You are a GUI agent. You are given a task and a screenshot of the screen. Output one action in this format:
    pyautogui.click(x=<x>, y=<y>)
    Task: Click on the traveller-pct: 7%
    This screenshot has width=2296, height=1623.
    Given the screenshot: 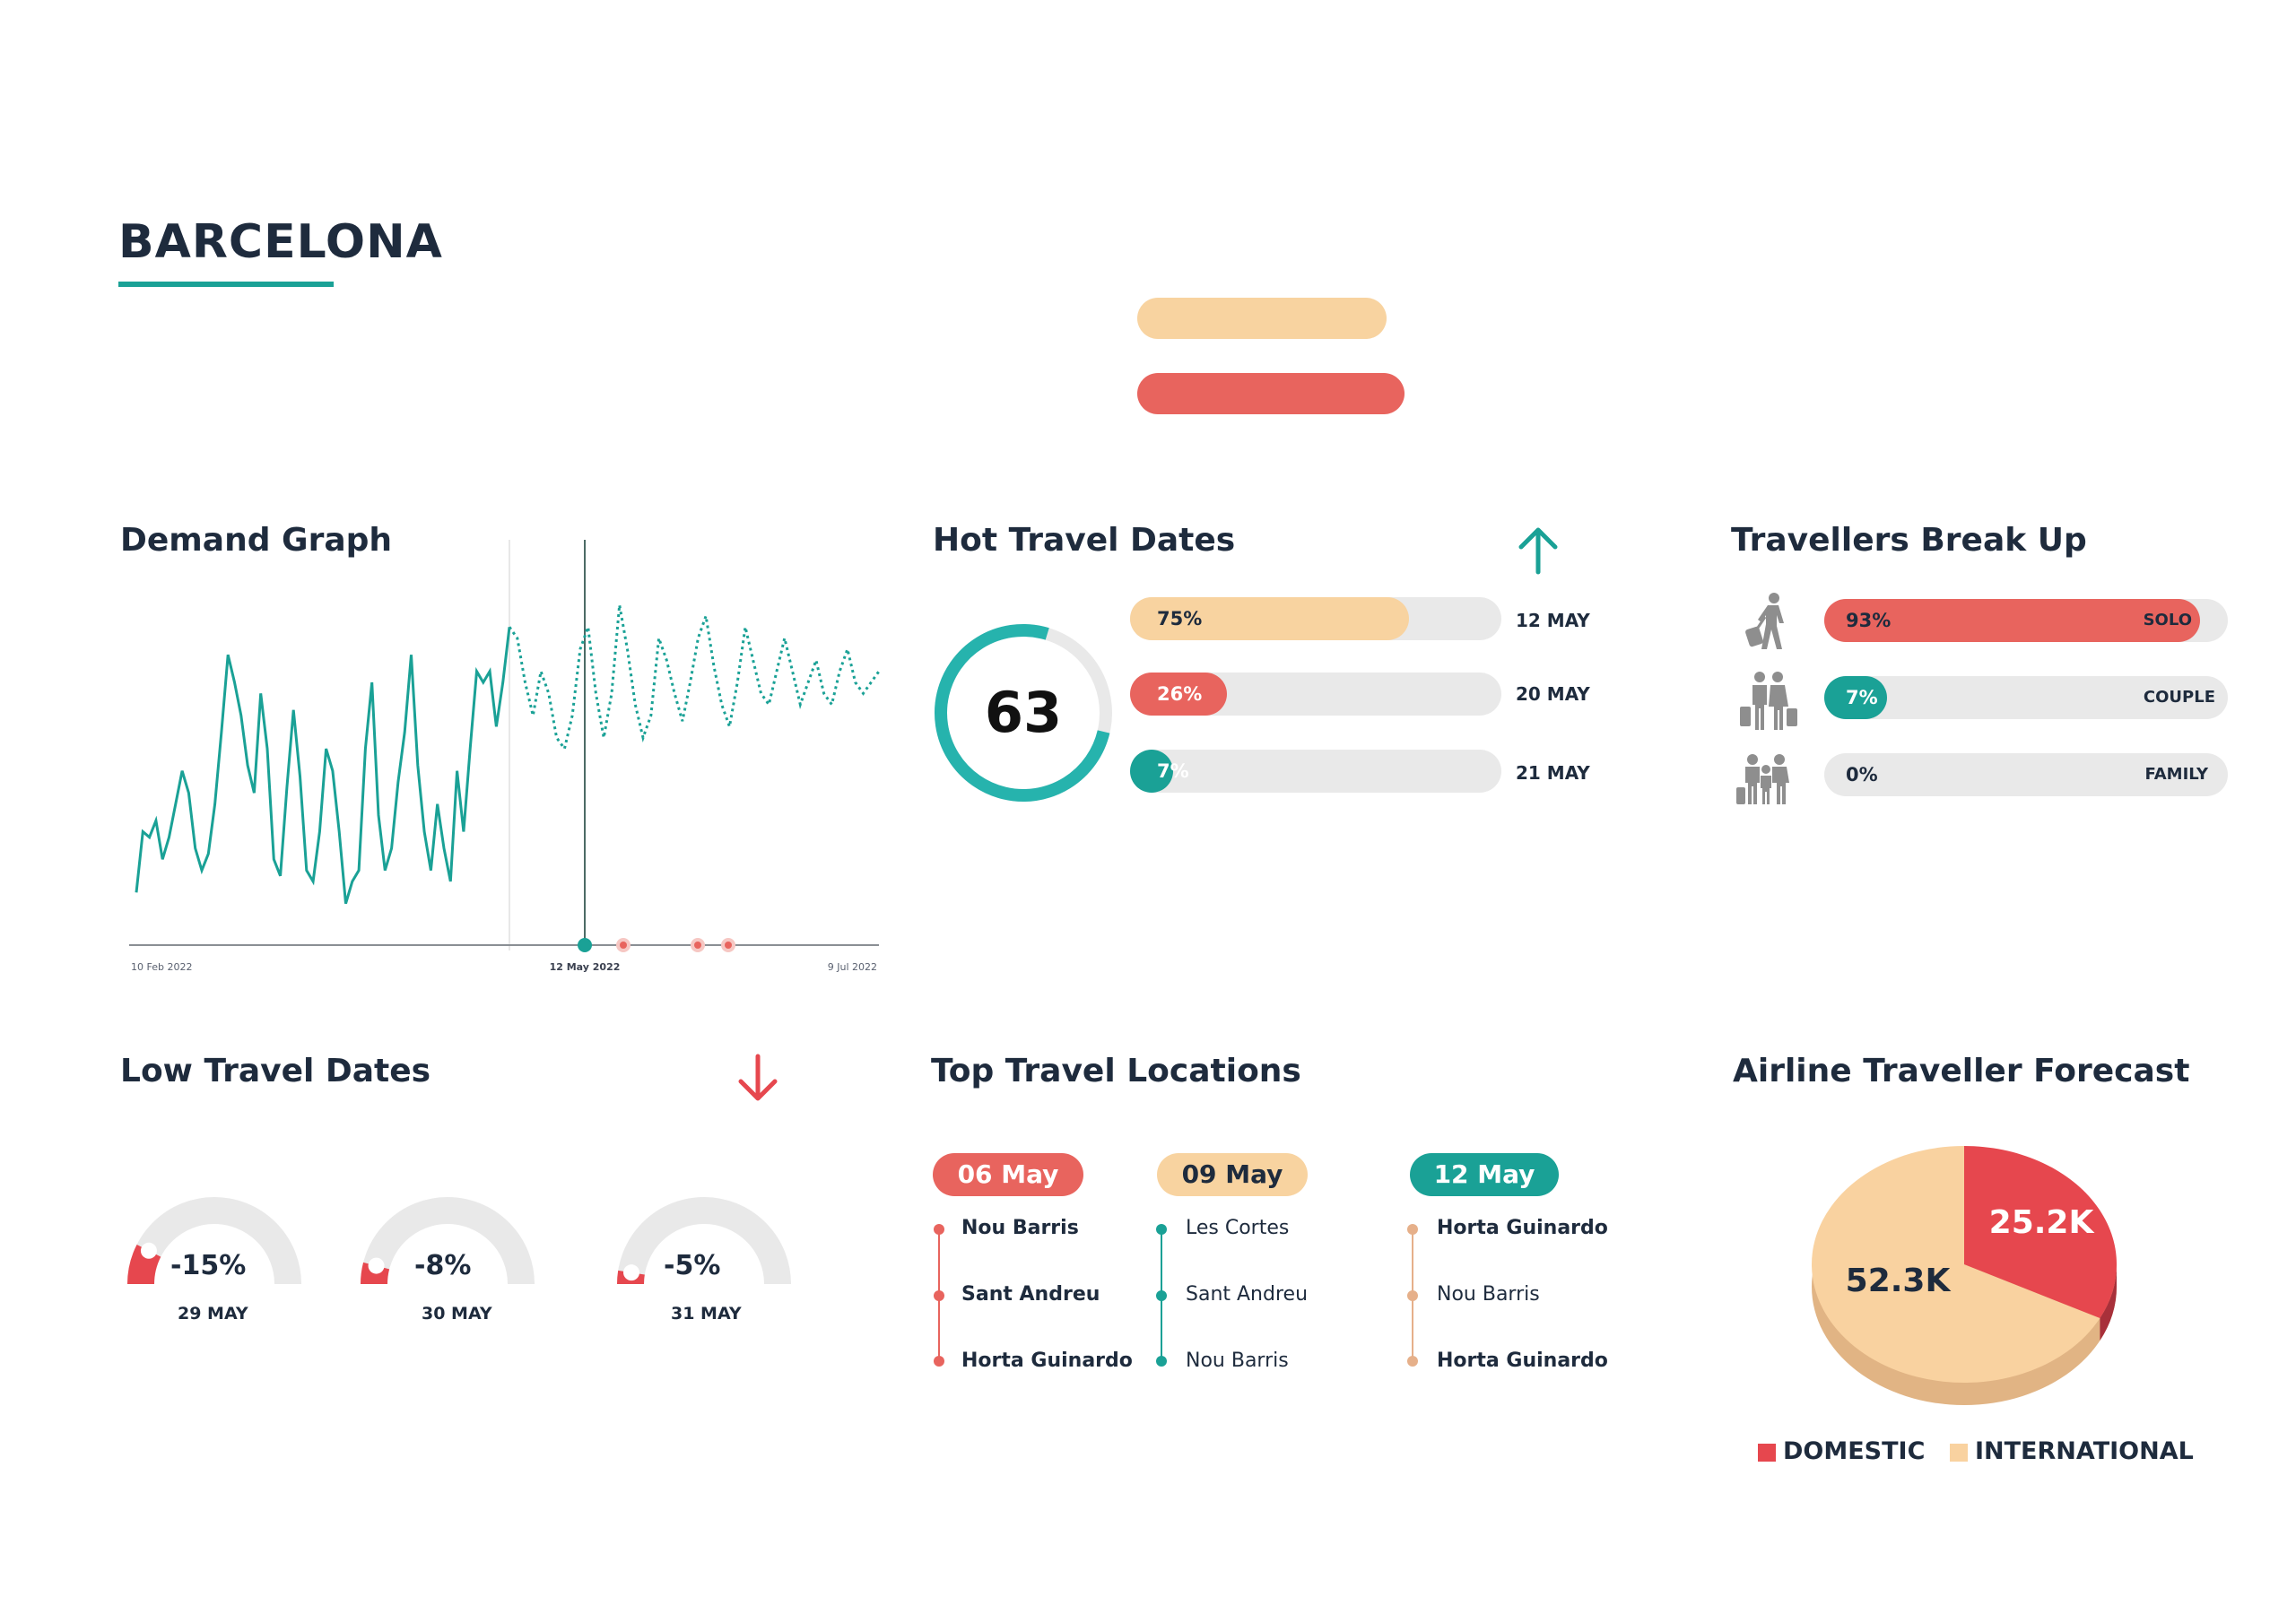 What is the action you would take?
    pyautogui.click(x=1862, y=697)
    